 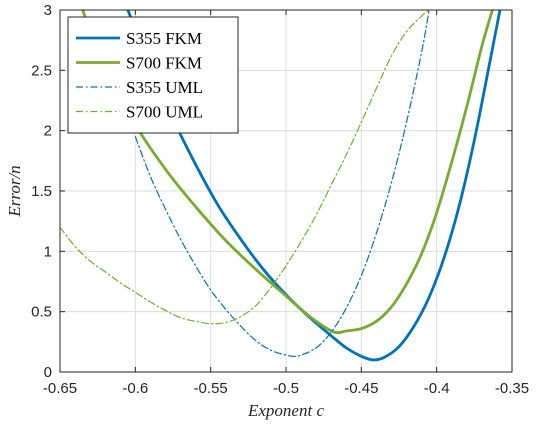 I want to click on y-tick-label: 0, so click(x=48, y=372).